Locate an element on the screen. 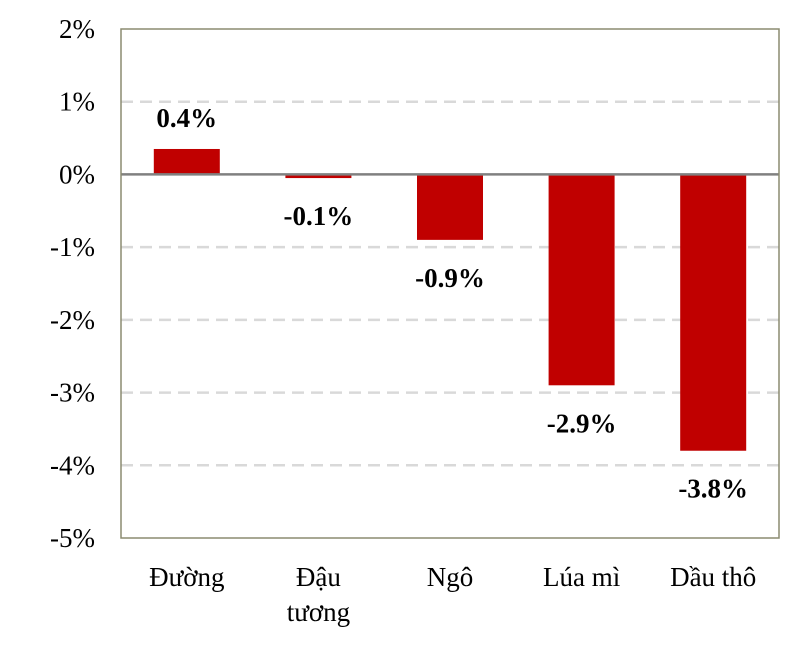 The height and width of the screenshot is (646, 806). y-tick-label: -4% is located at coordinates (72, 465).